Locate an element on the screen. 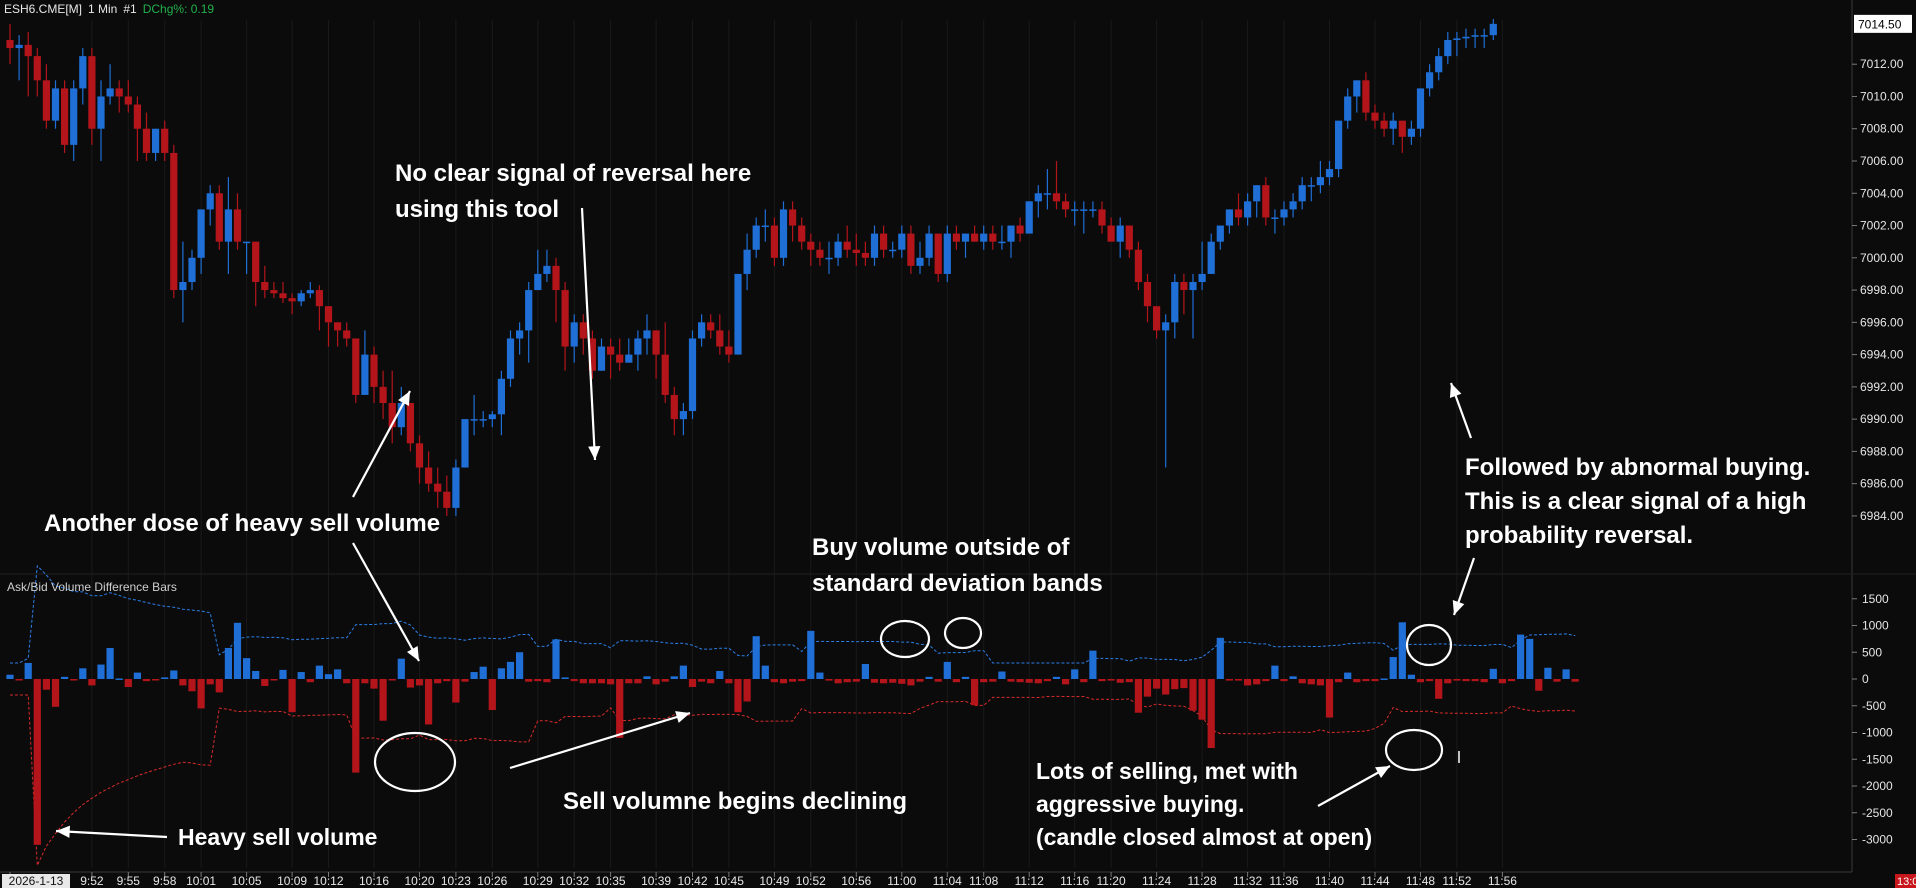 This screenshot has width=1916, height=888. last-price-marker is located at coordinates (1883, 23).